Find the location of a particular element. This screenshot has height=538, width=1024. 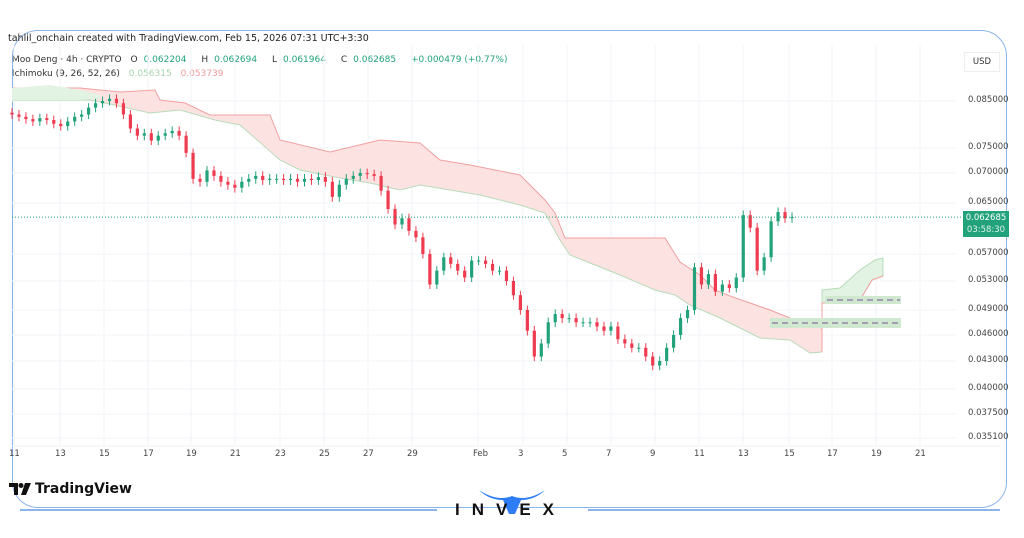

price-tick-label: 0.040000 is located at coordinates (988, 388).